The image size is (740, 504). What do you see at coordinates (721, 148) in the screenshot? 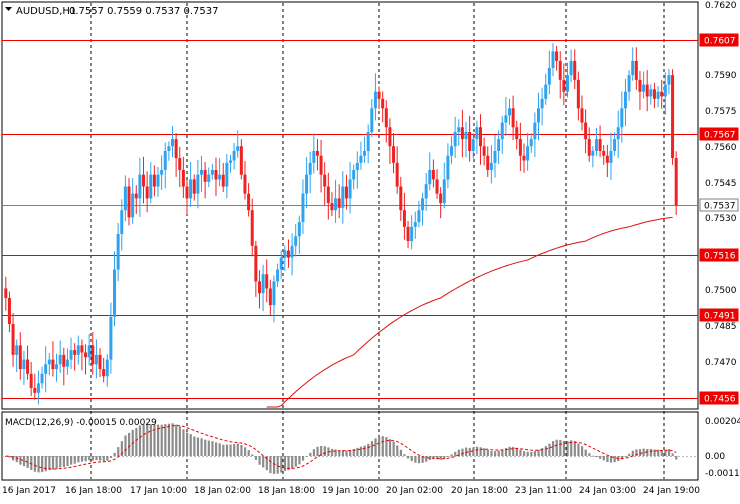
I see `price-tick-label: 0.7560` at bounding box center [721, 148].